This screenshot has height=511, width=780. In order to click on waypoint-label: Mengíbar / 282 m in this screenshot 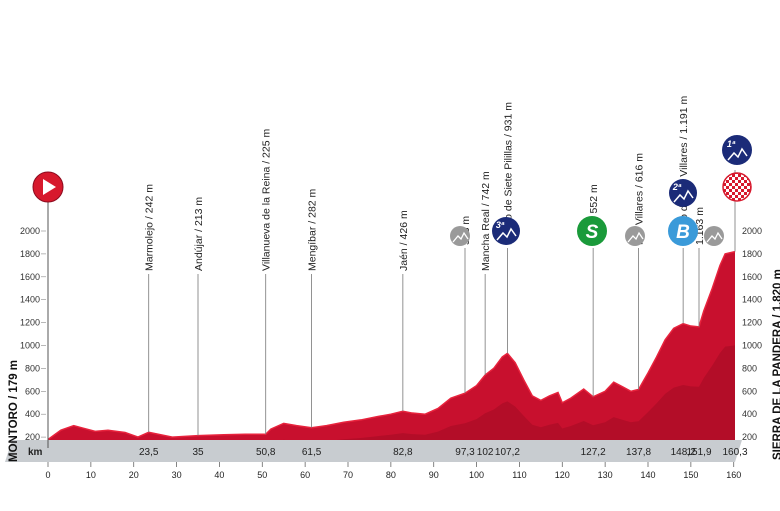, I will do `click(313, 229)`.